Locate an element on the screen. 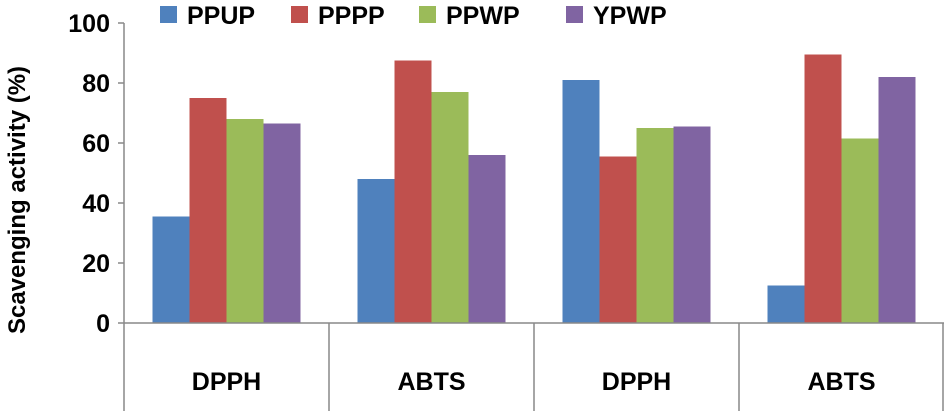 This screenshot has height=411, width=944. legend-swatch-ppwp is located at coordinates (427, 14).